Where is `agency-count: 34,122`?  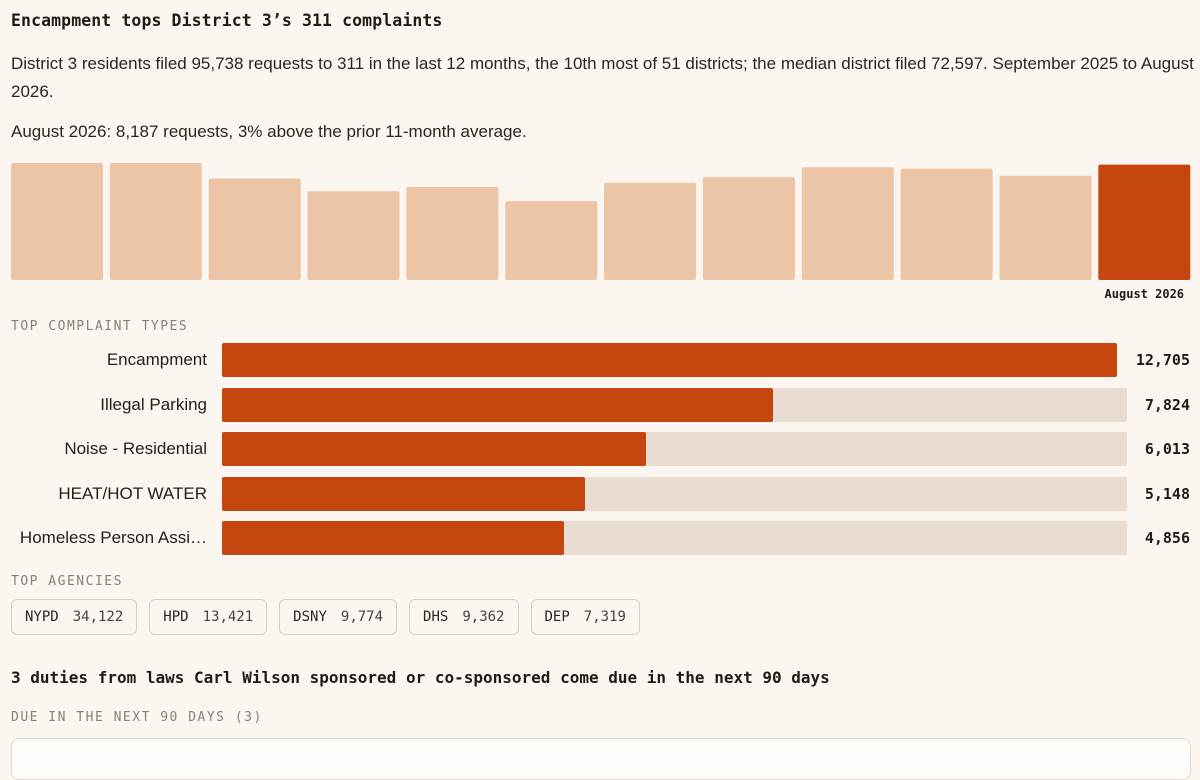 agency-count: 34,122 is located at coordinates (98, 617).